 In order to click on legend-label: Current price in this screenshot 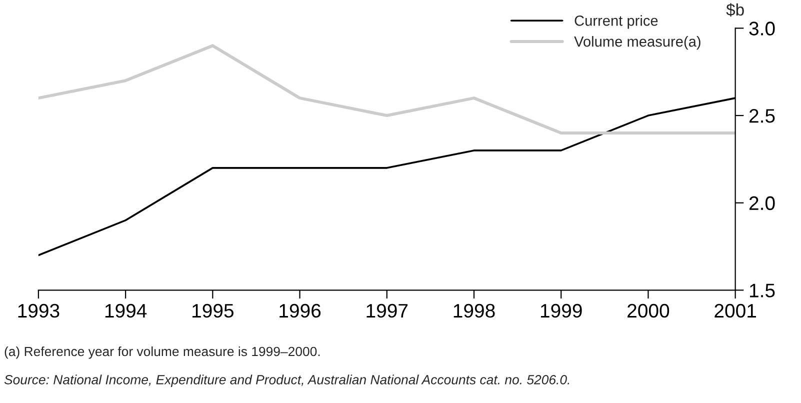, I will do `click(616, 22)`.